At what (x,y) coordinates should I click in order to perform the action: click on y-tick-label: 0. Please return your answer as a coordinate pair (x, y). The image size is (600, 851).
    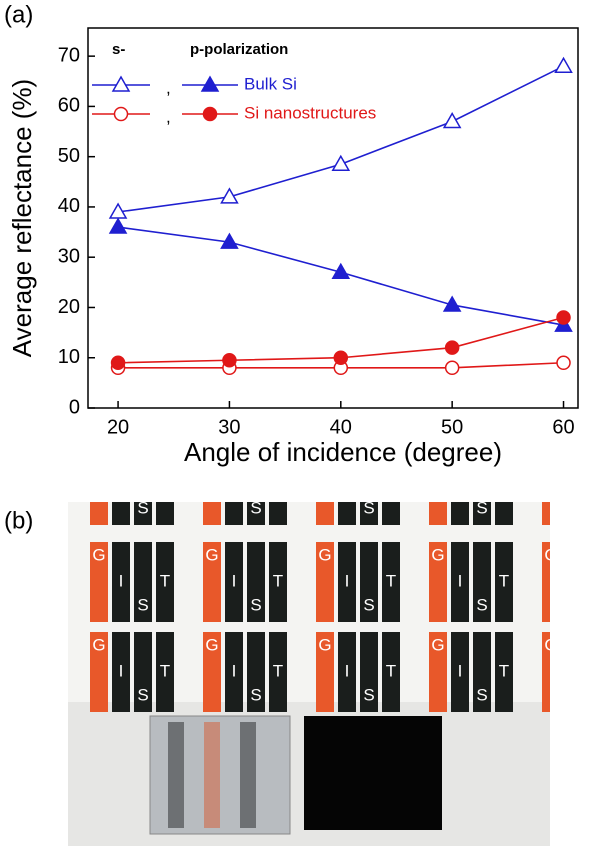
    Looking at the image, I should click on (74, 407).